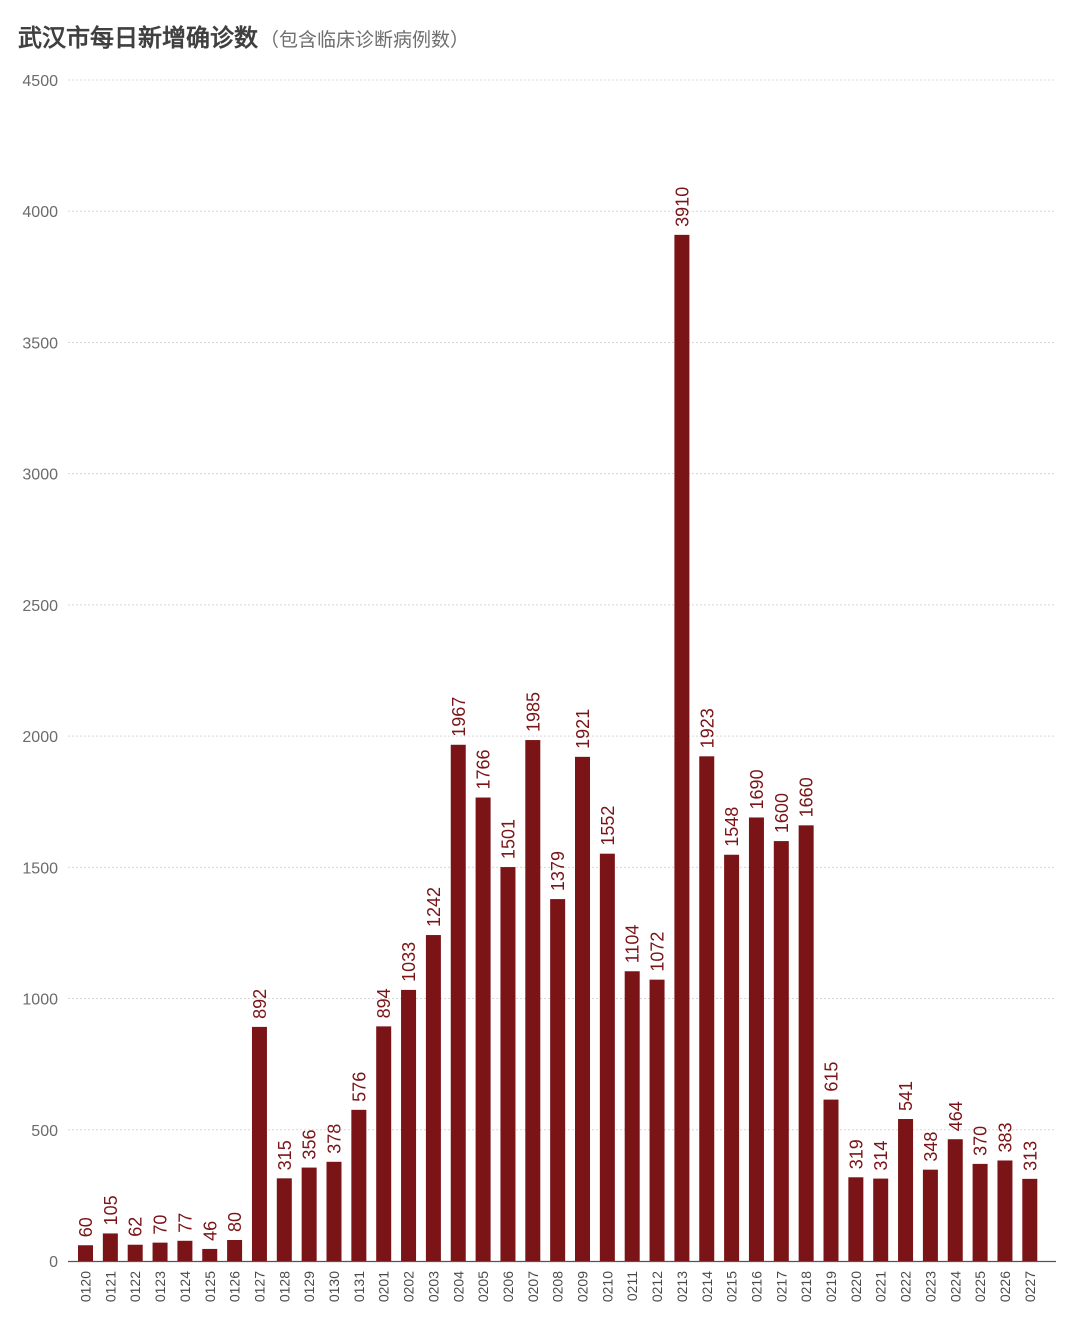  I want to click on y-tick-label: 1000, so click(40, 1000).